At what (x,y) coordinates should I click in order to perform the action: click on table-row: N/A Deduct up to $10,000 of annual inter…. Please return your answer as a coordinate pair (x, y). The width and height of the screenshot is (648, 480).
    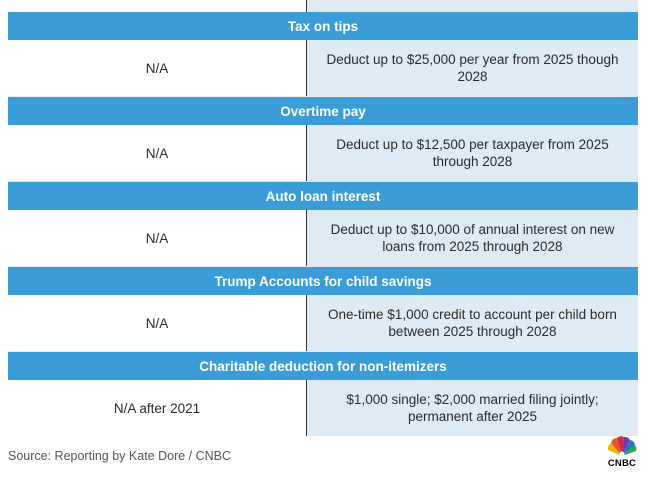
    Looking at the image, I should click on (323, 238).